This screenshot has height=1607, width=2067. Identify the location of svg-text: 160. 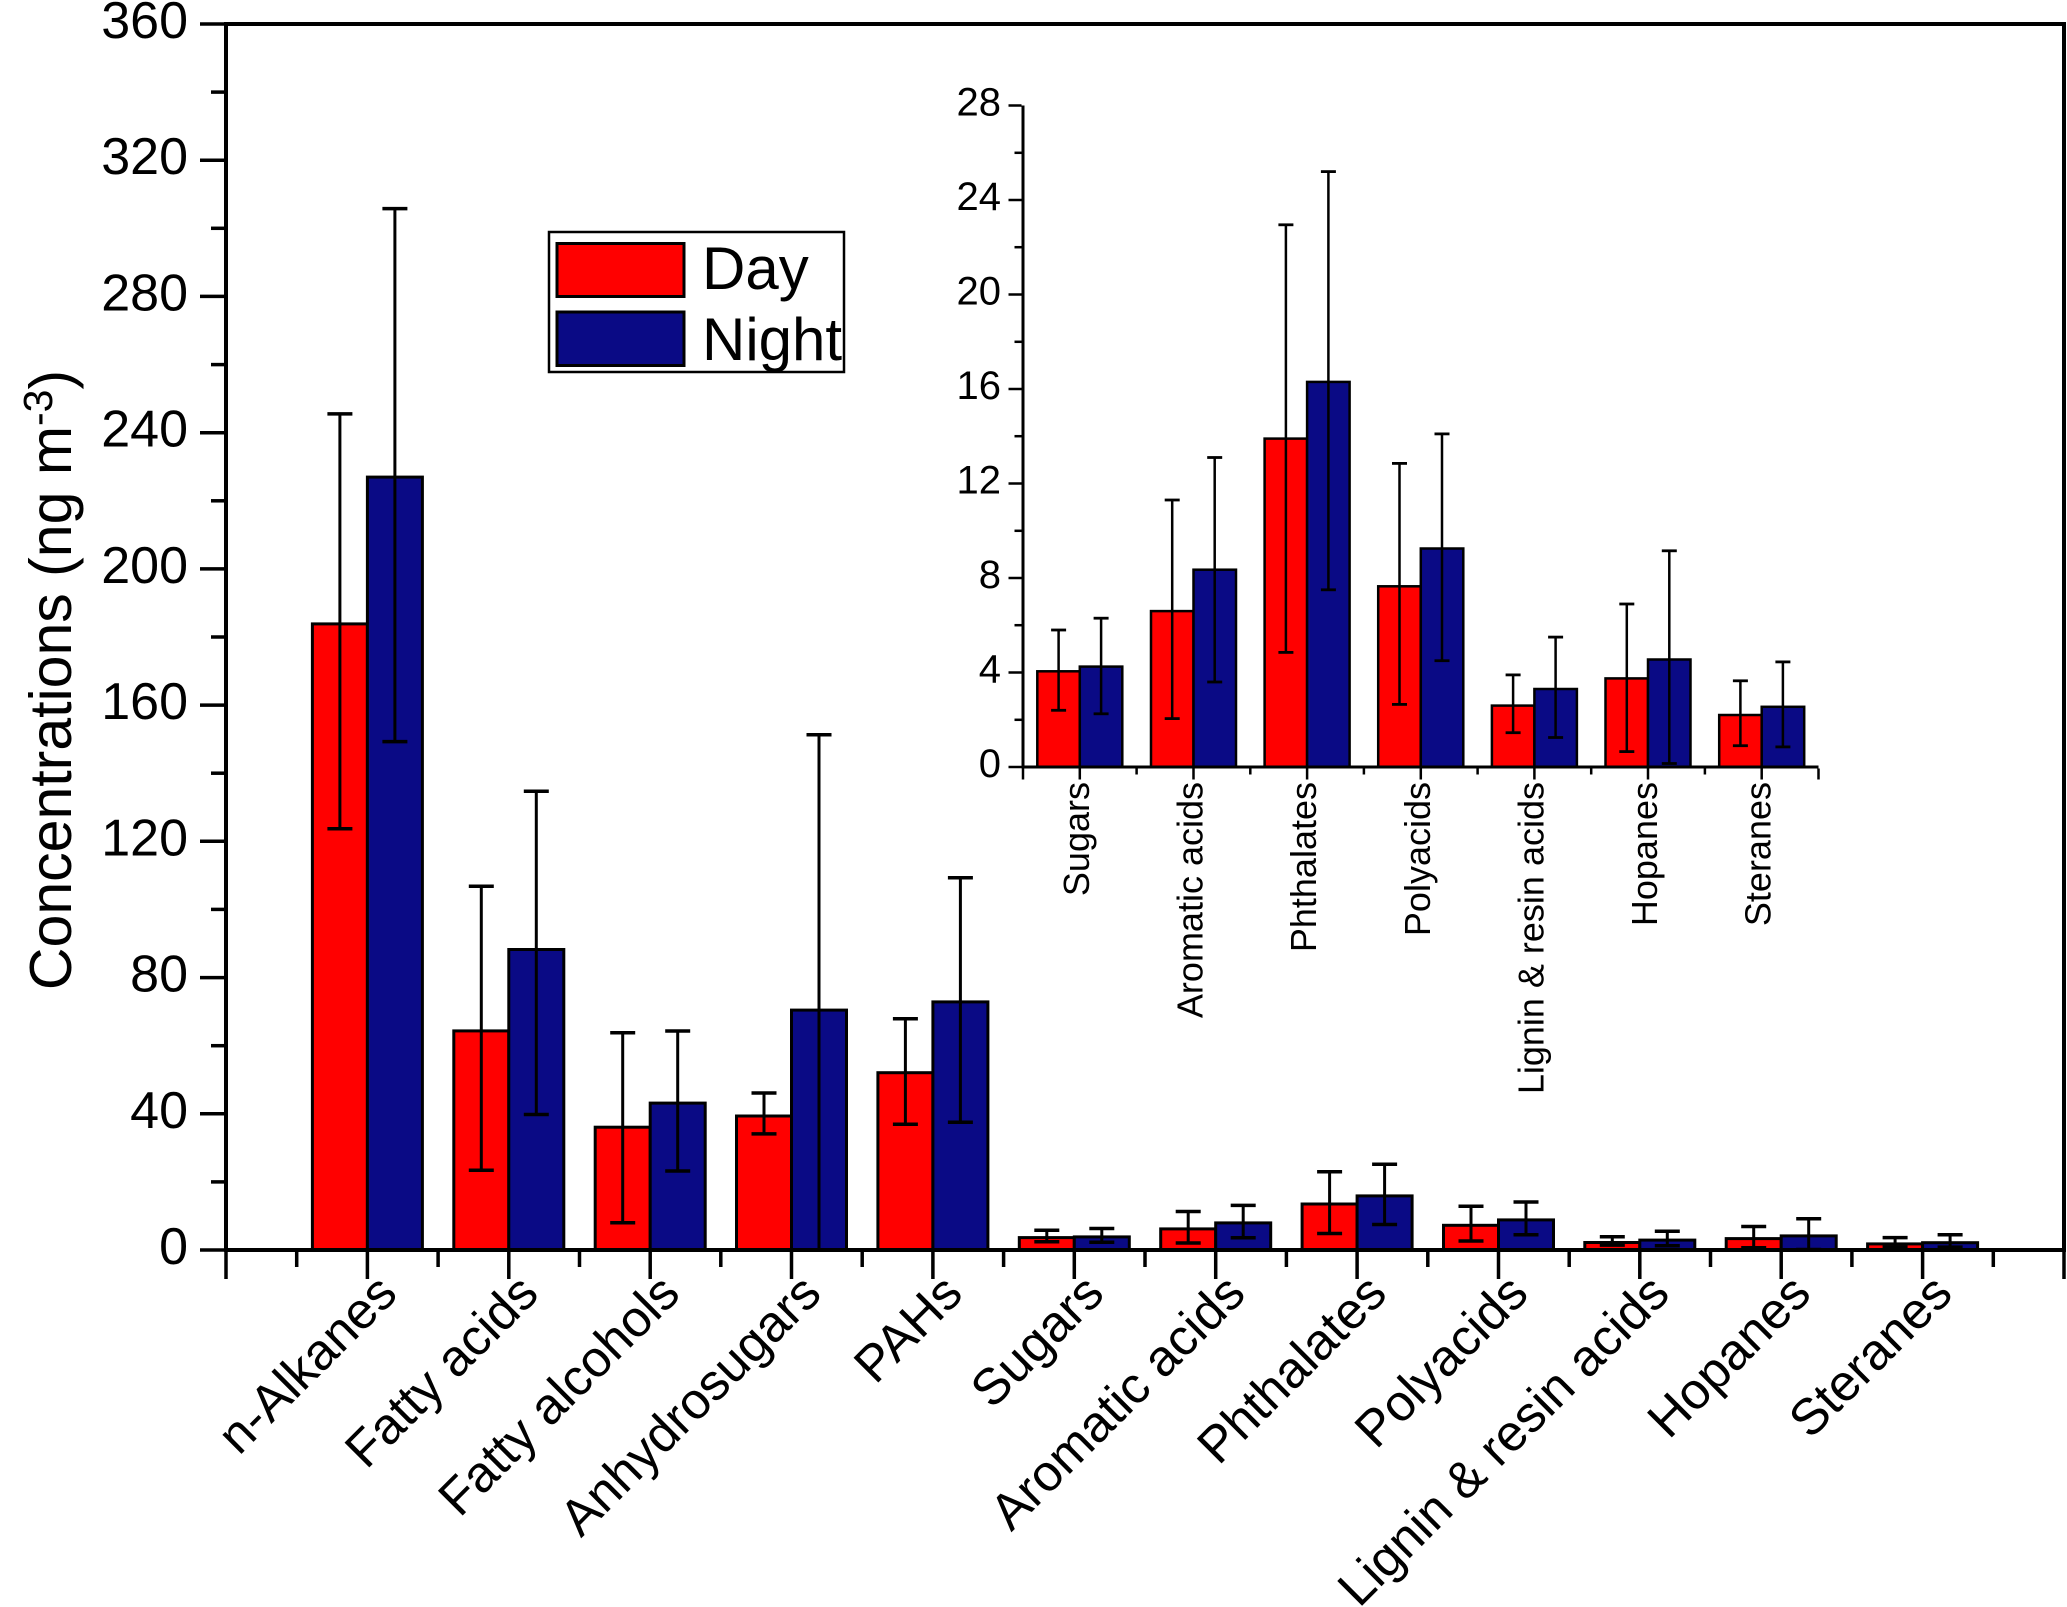
(144, 702).